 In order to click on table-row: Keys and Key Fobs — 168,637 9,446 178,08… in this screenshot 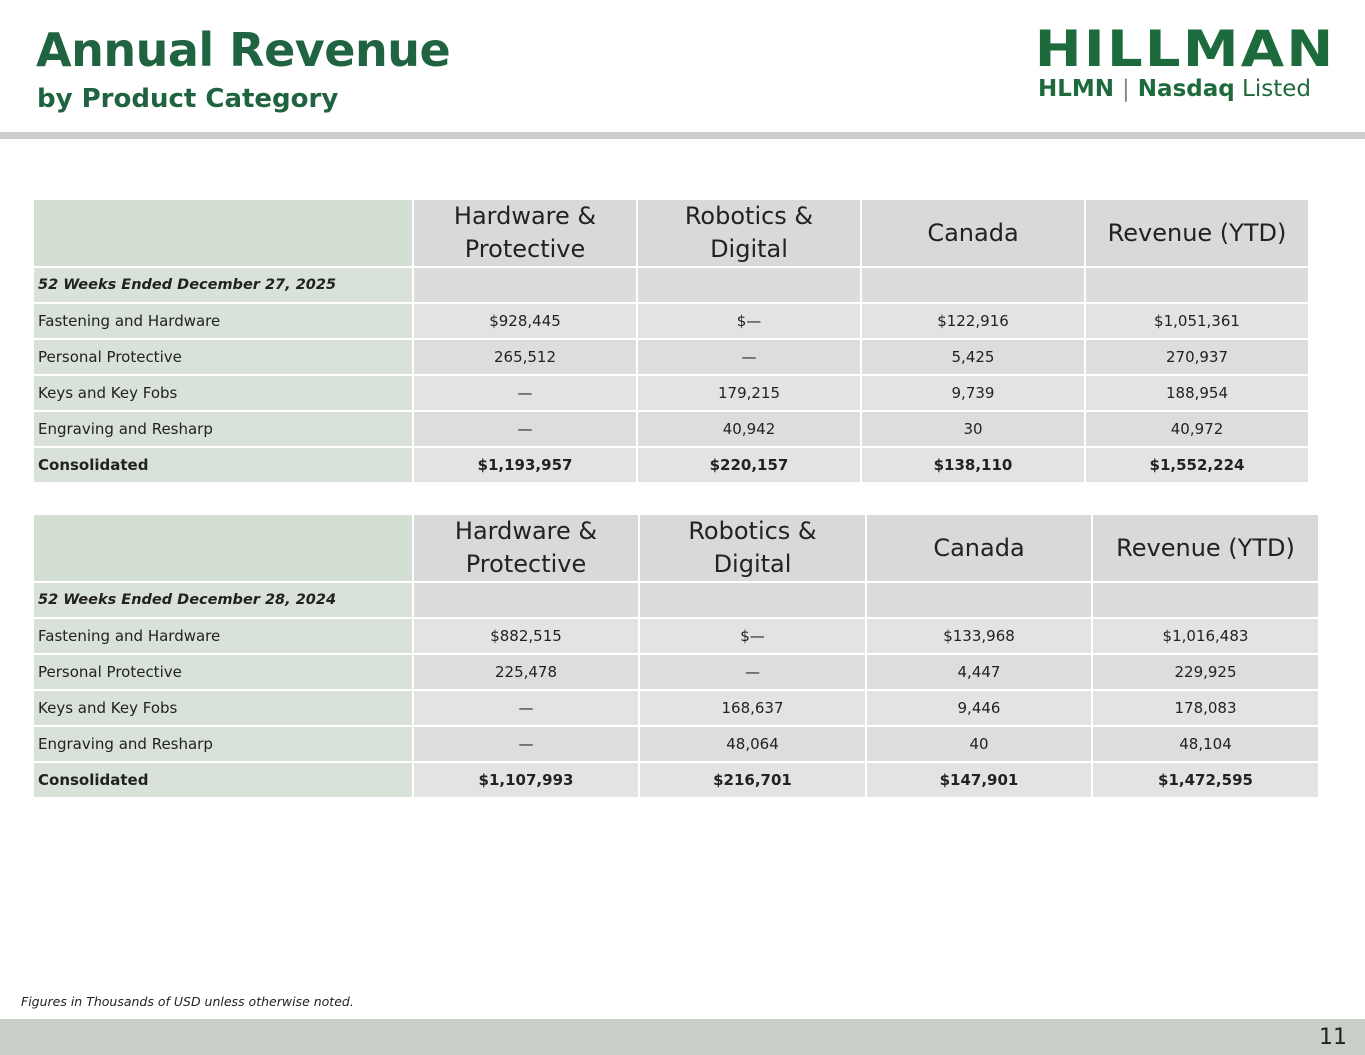, I will do `click(676, 708)`.